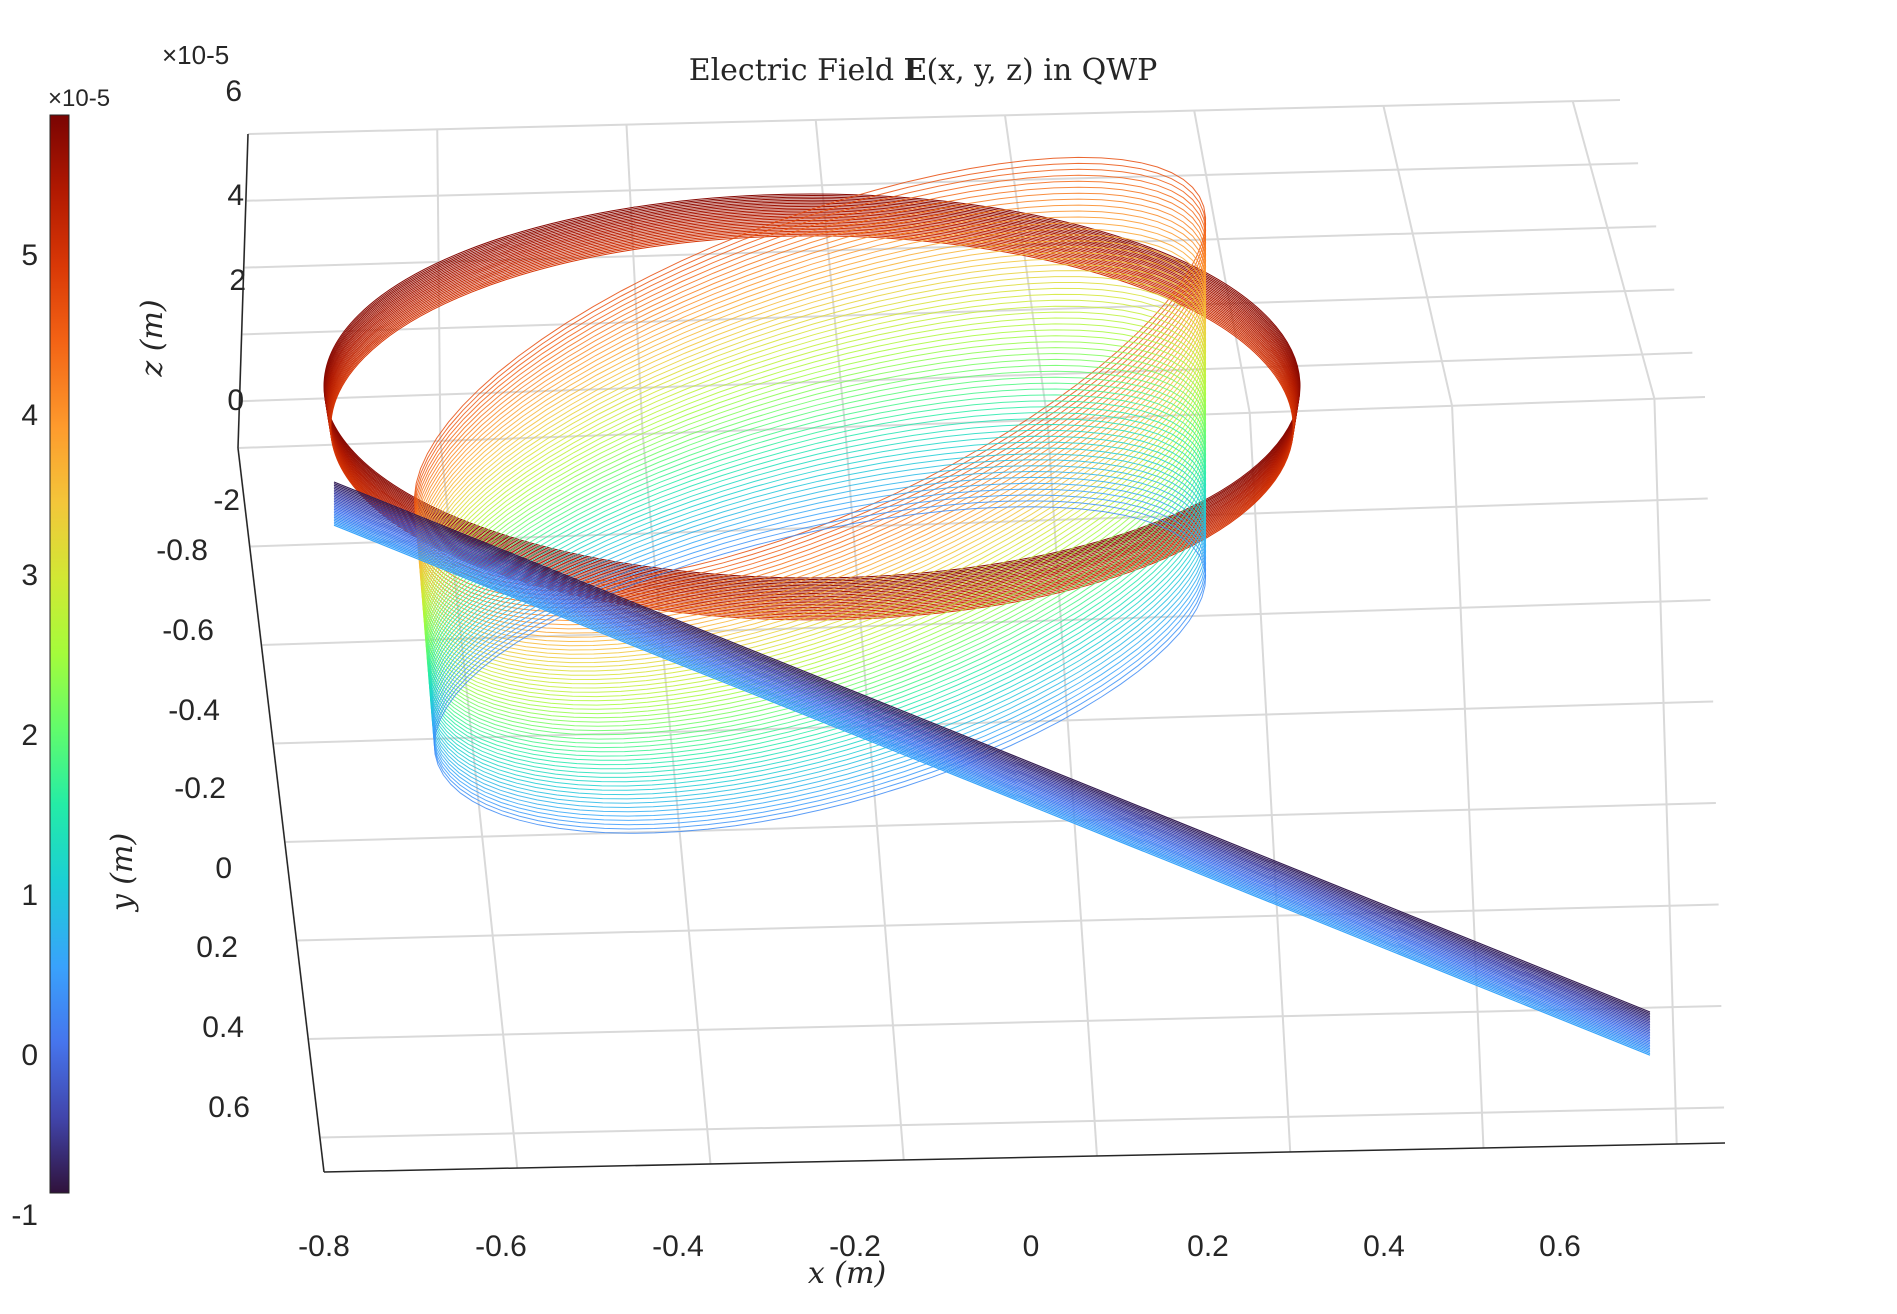  Describe the element at coordinates (1384, 1246) in the screenshot. I see `x-tick-label: 0.4` at that location.